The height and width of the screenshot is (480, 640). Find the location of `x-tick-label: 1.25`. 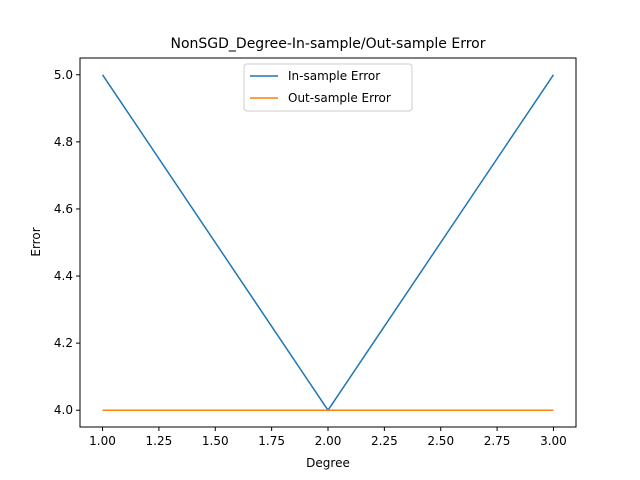

x-tick-label: 1.25 is located at coordinates (159, 441).